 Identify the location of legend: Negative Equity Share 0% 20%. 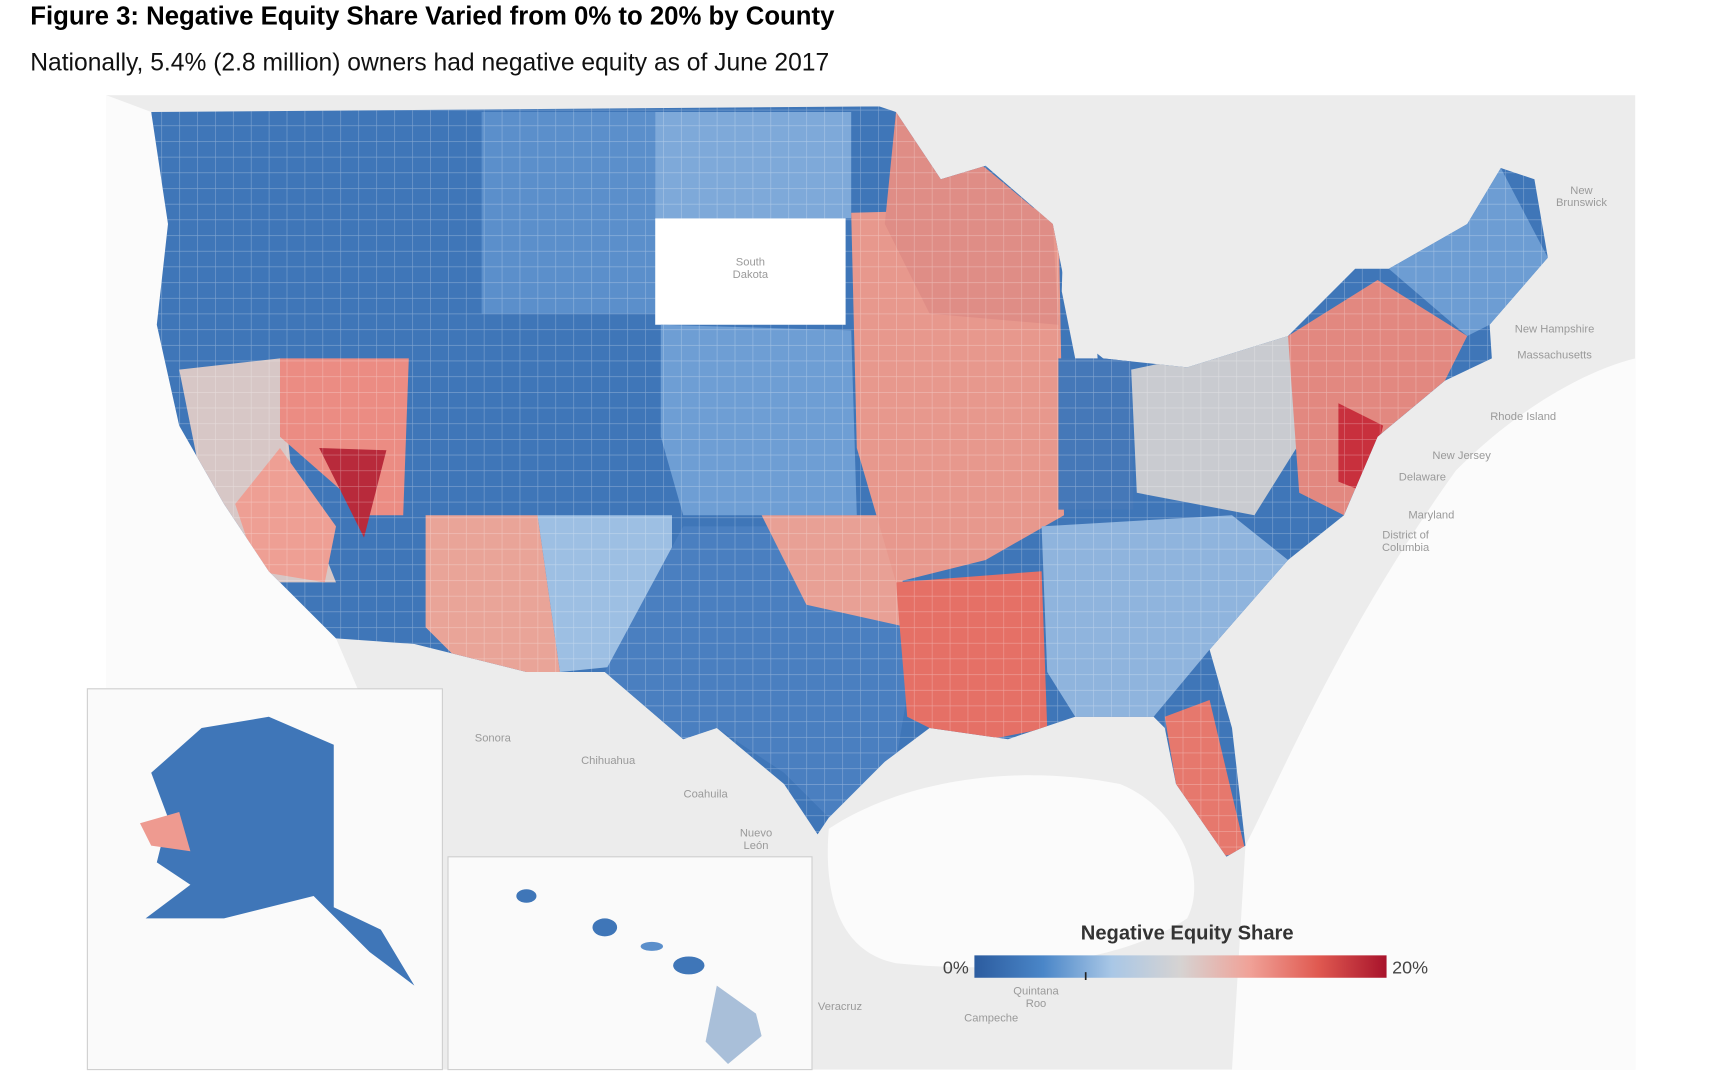
(1185, 952).